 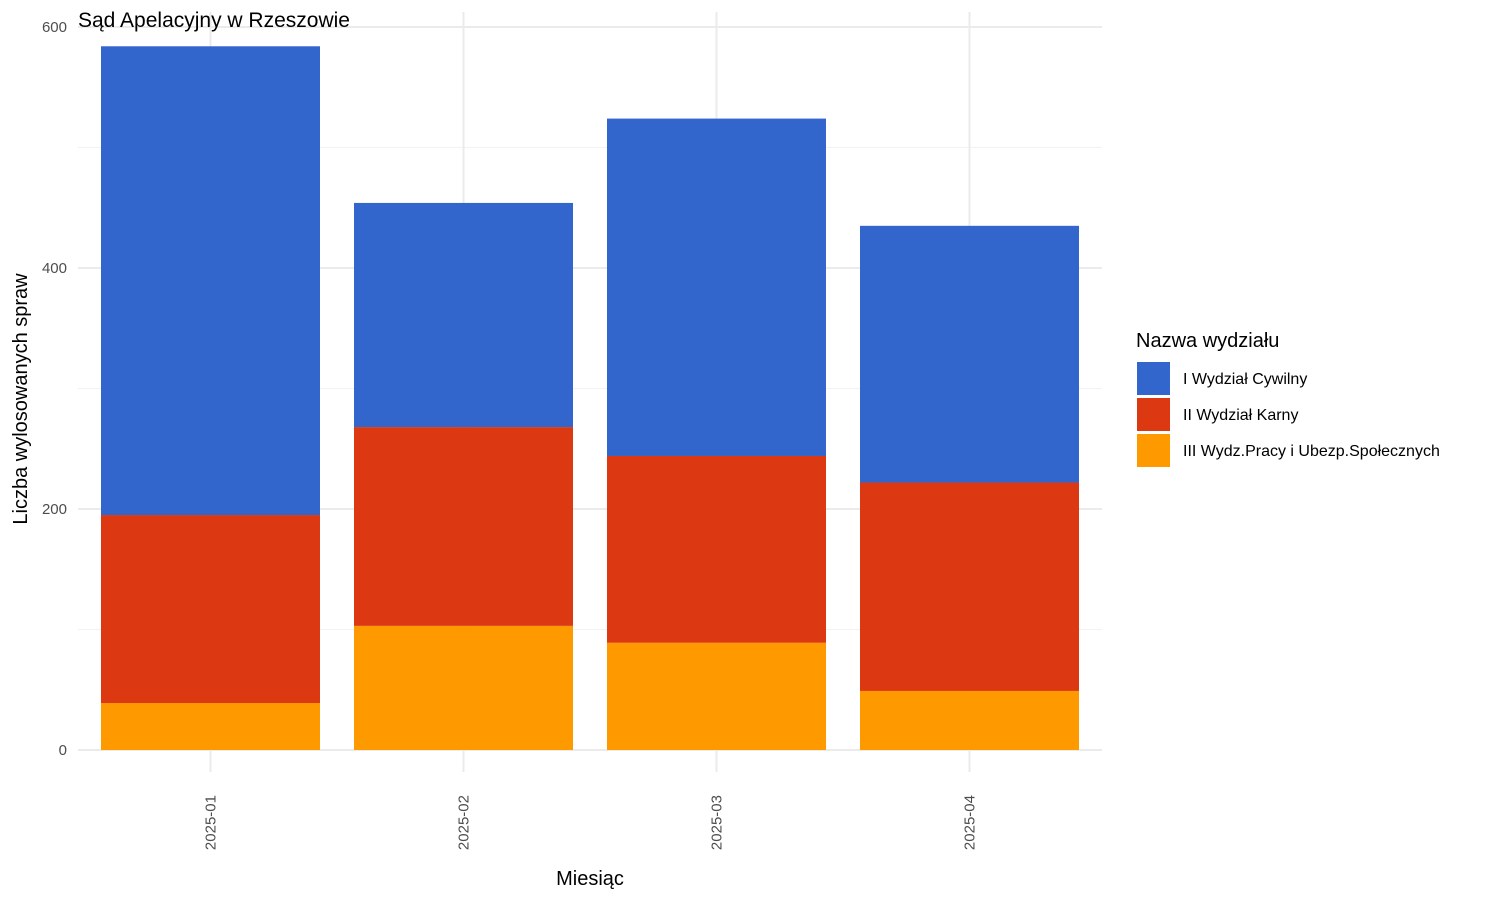 I want to click on y-tick-label: 600, so click(x=54, y=27).